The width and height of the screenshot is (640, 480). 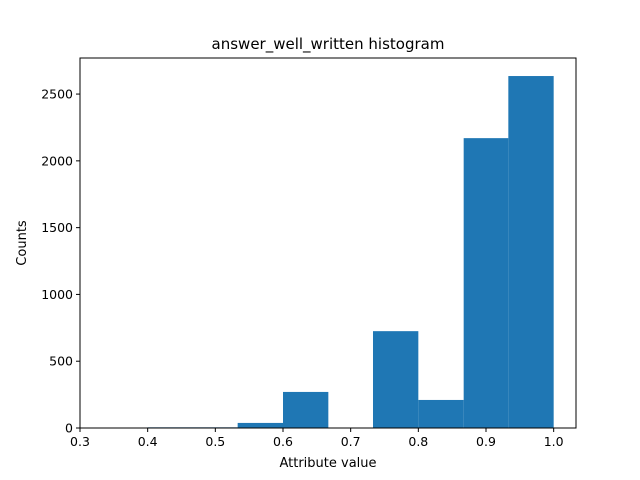 I want to click on y-axis-ticks: 0 500 1000 1500 2000 2500, so click(x=60, y=261).